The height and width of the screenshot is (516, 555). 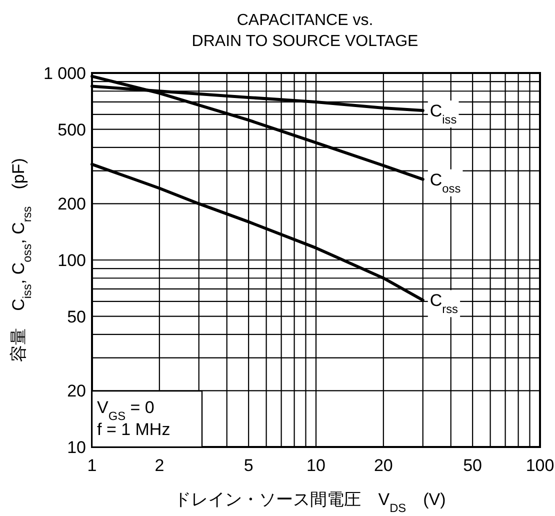 What do you see at coordinates (444, 303) in the screenshot?
I see `series-label: C$_{rss}$` at bounding box center [444, 303].